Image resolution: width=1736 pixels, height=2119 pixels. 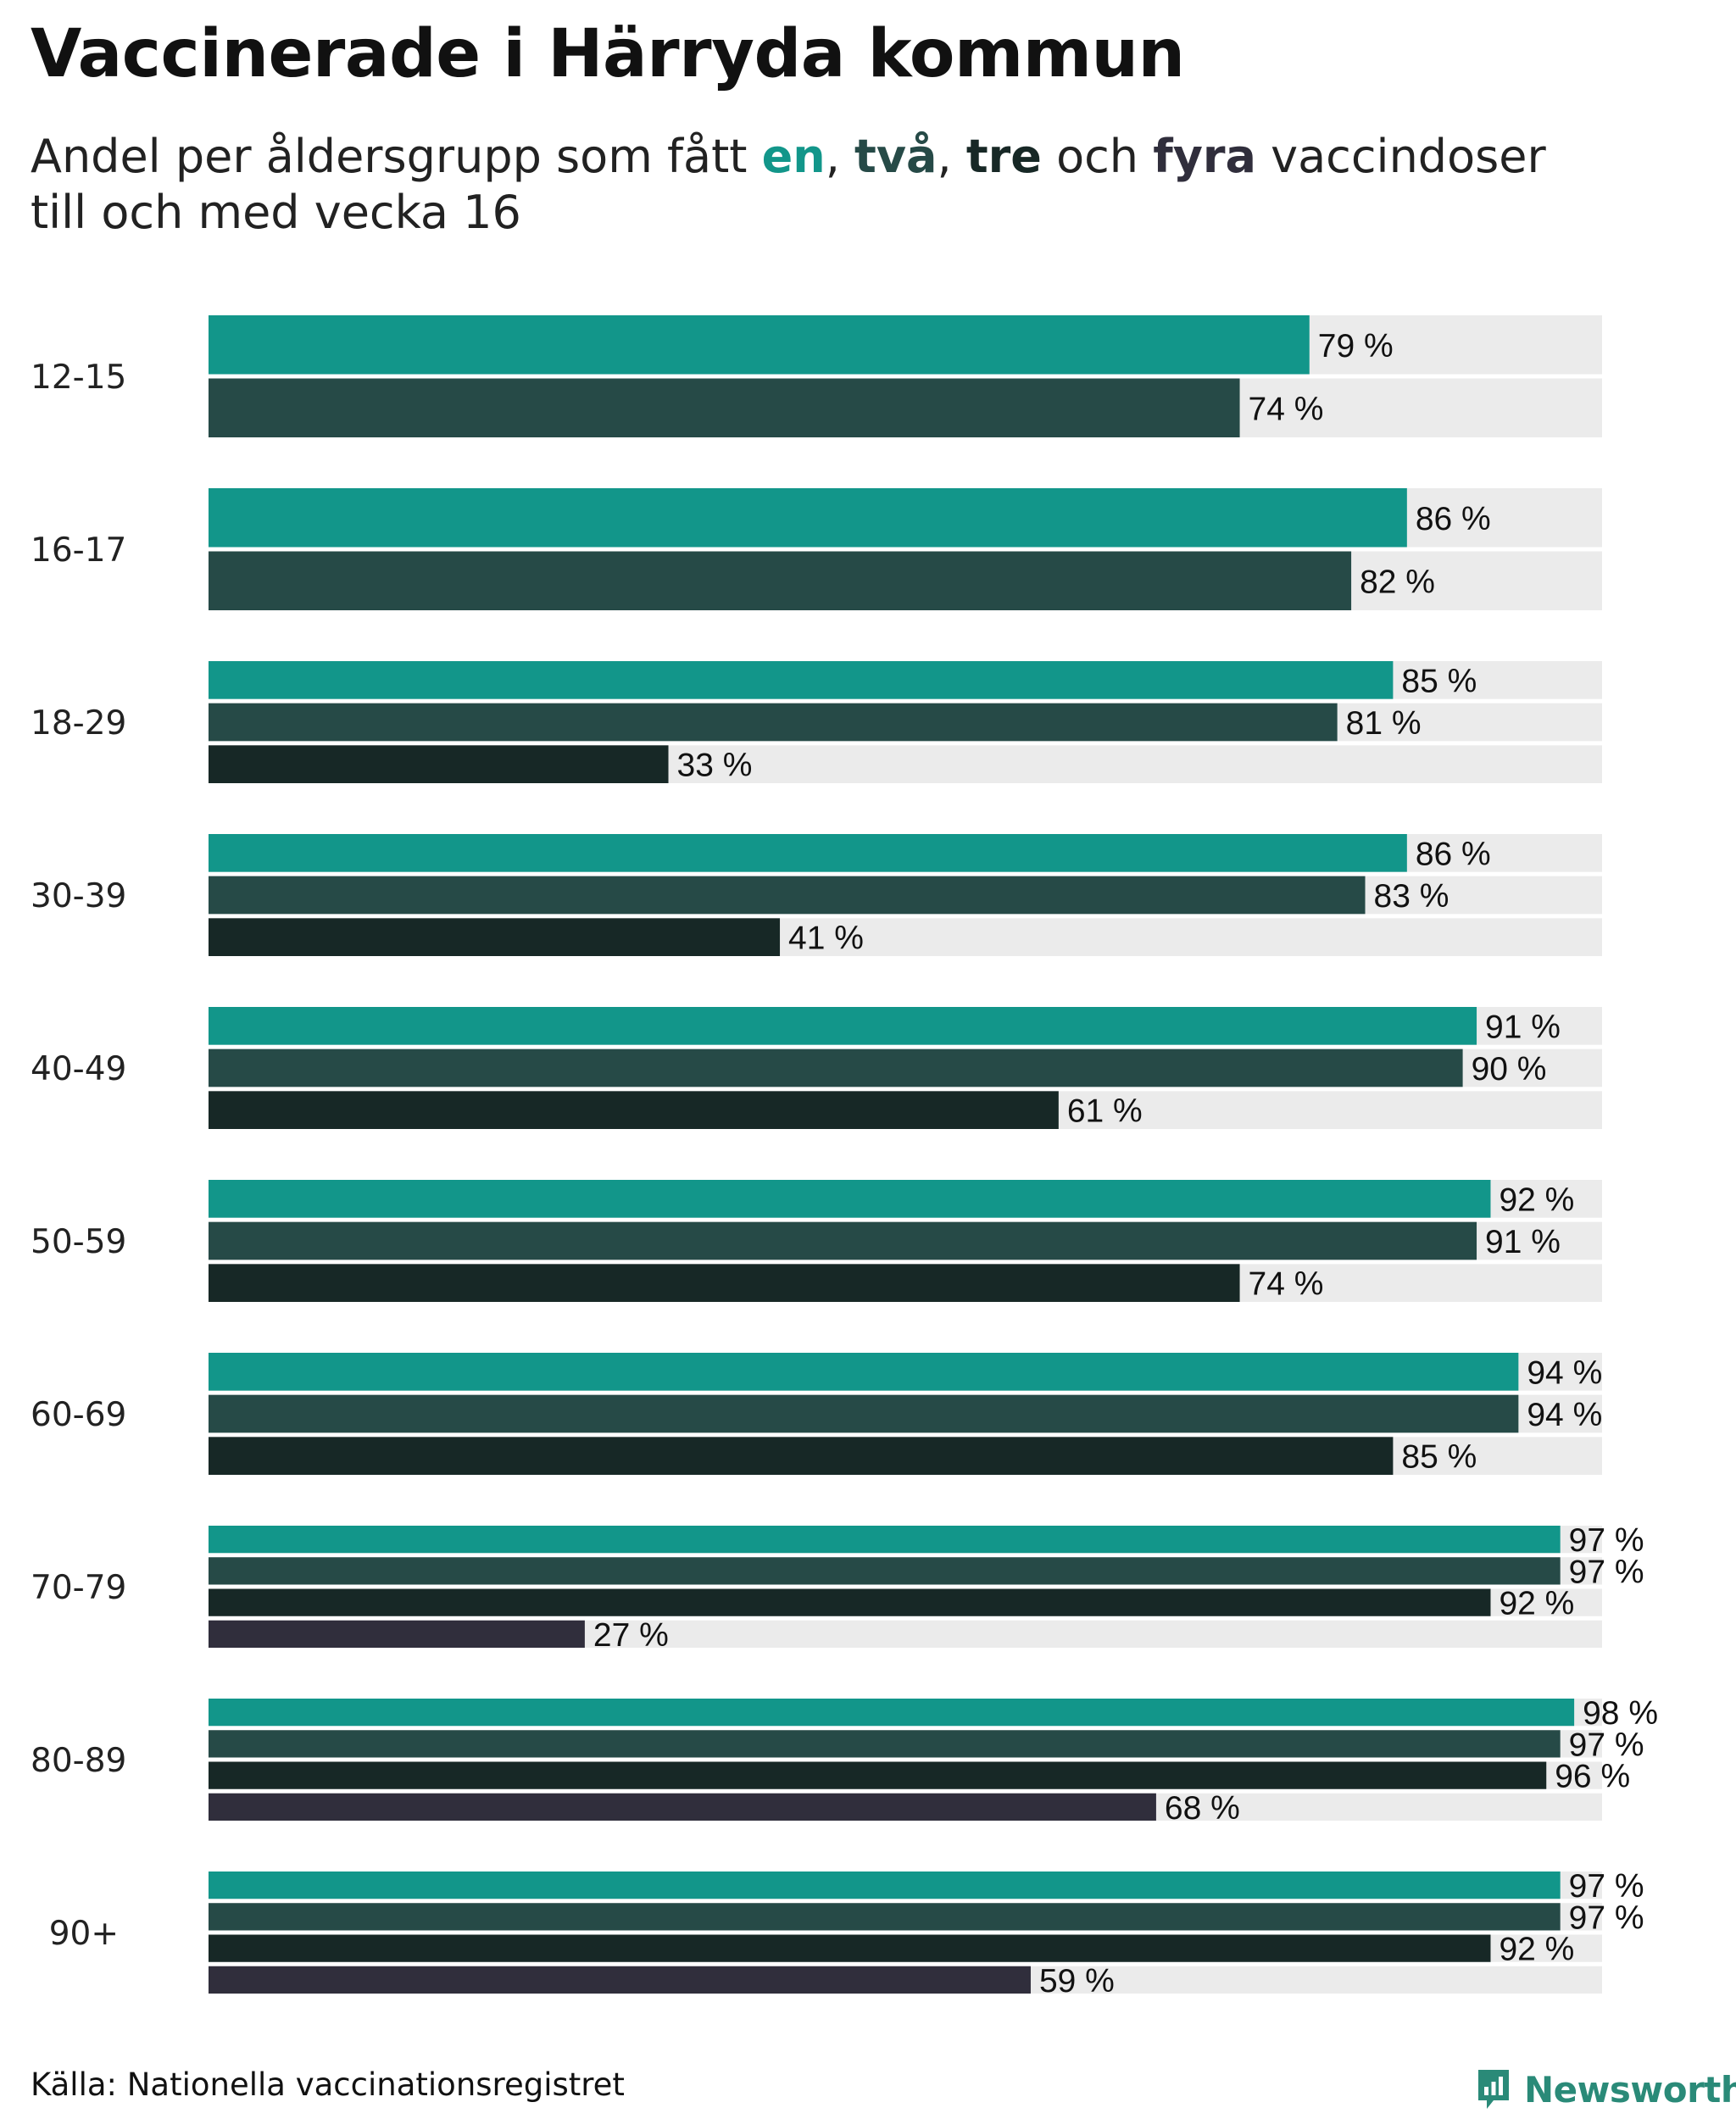 What do you see at coordinates (78, 378) in the screenshot?
I see `age-group-label: 12-15` at bounding box center [78, 378].